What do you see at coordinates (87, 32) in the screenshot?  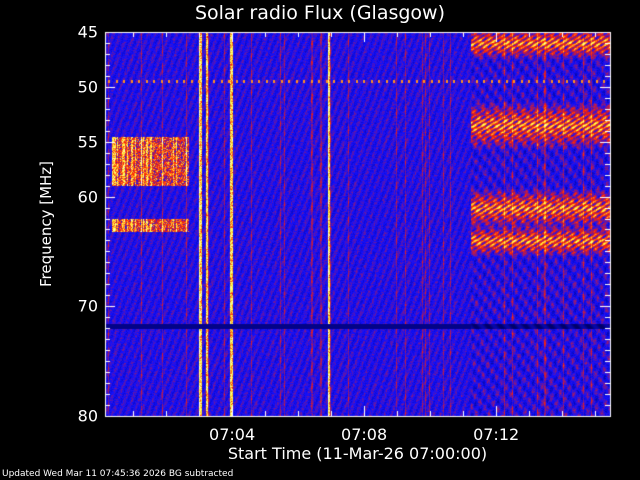 I see `y-tick-label: 45` at bounding box center [87, 32].